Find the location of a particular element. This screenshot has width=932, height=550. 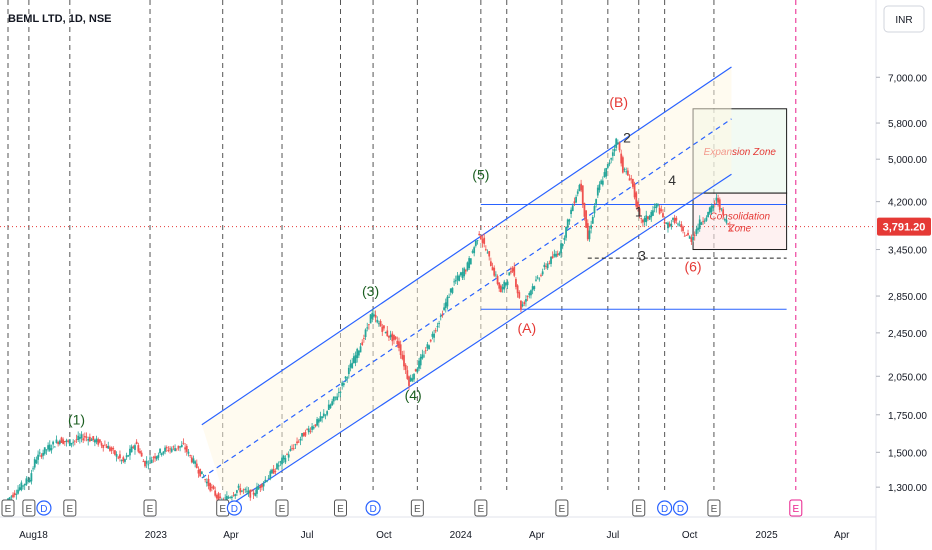

currency-button is located at coordinates (904, 19).